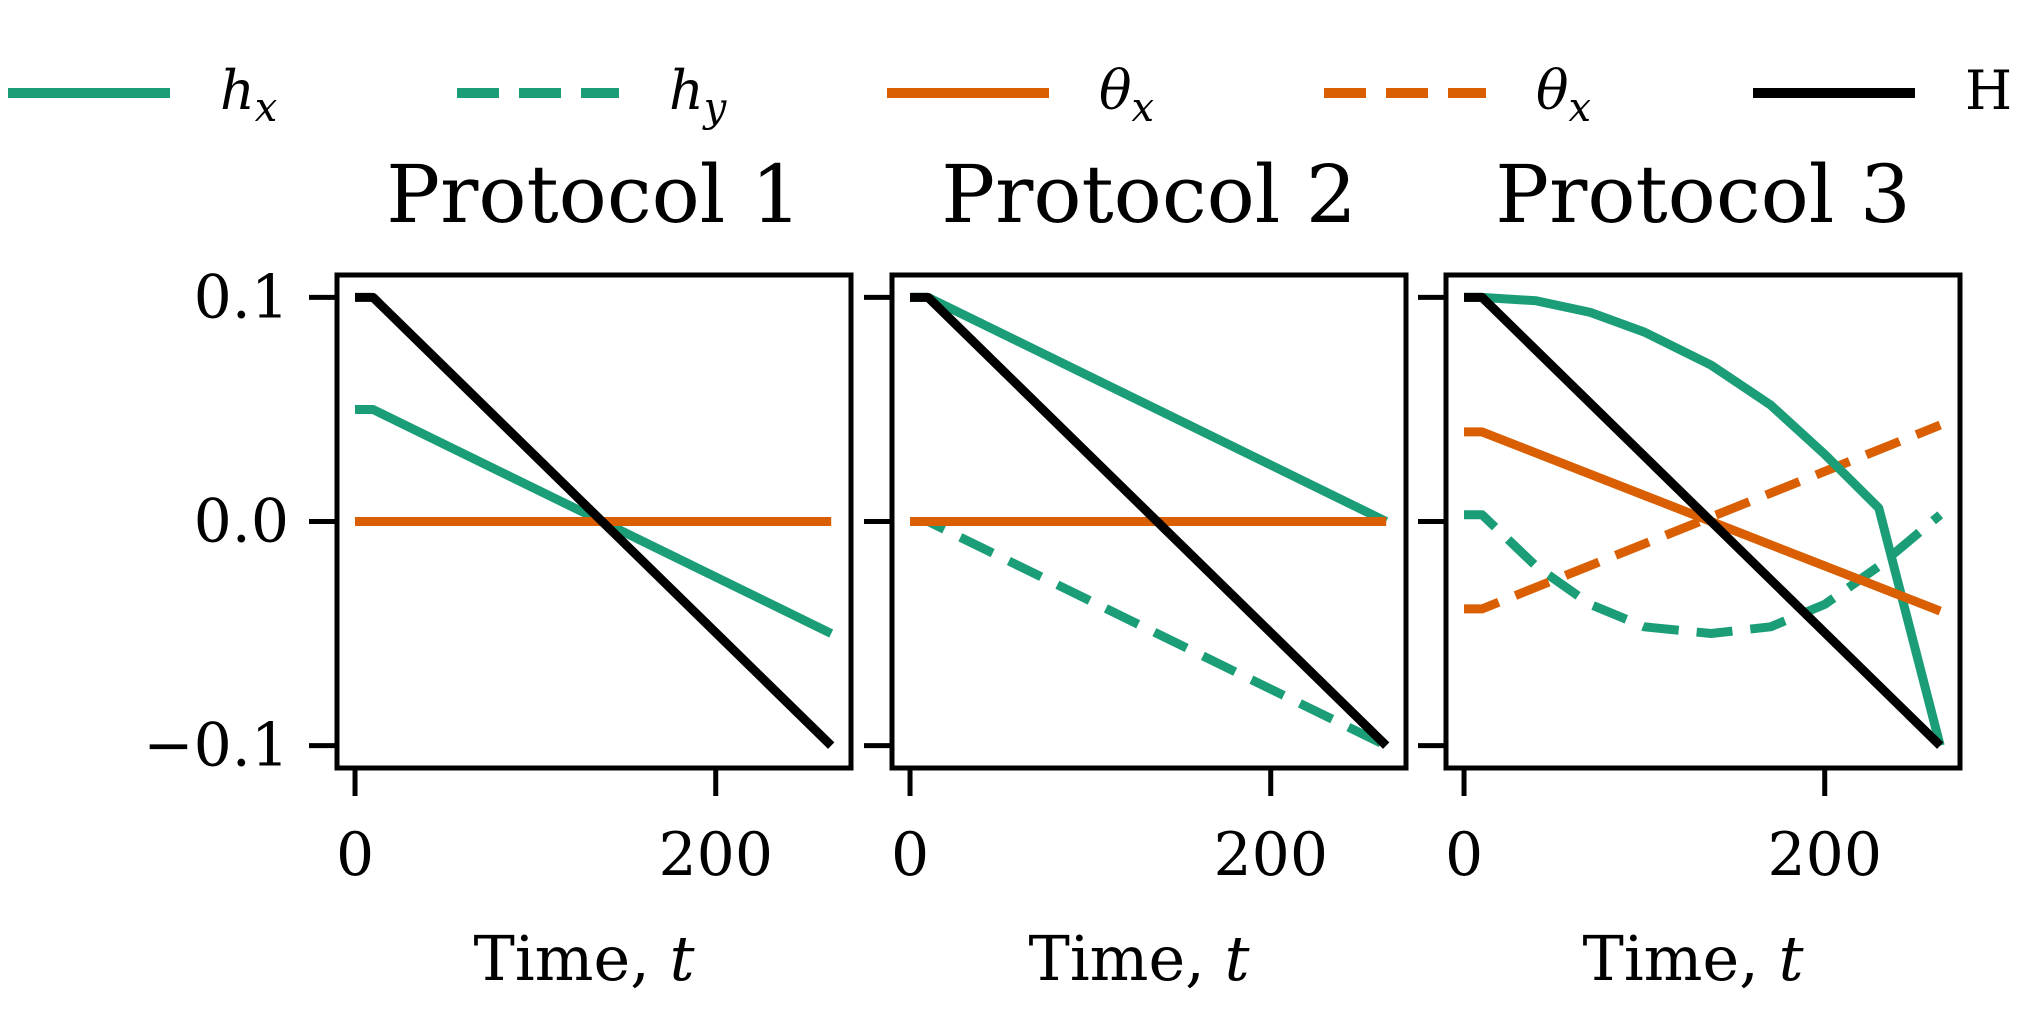 The image size is (2031, 1015). What do you see at coordinates (1148, 194) in the screenshot?
I see `panel-title: Protocol 2` at bounding box center [1148, 194].